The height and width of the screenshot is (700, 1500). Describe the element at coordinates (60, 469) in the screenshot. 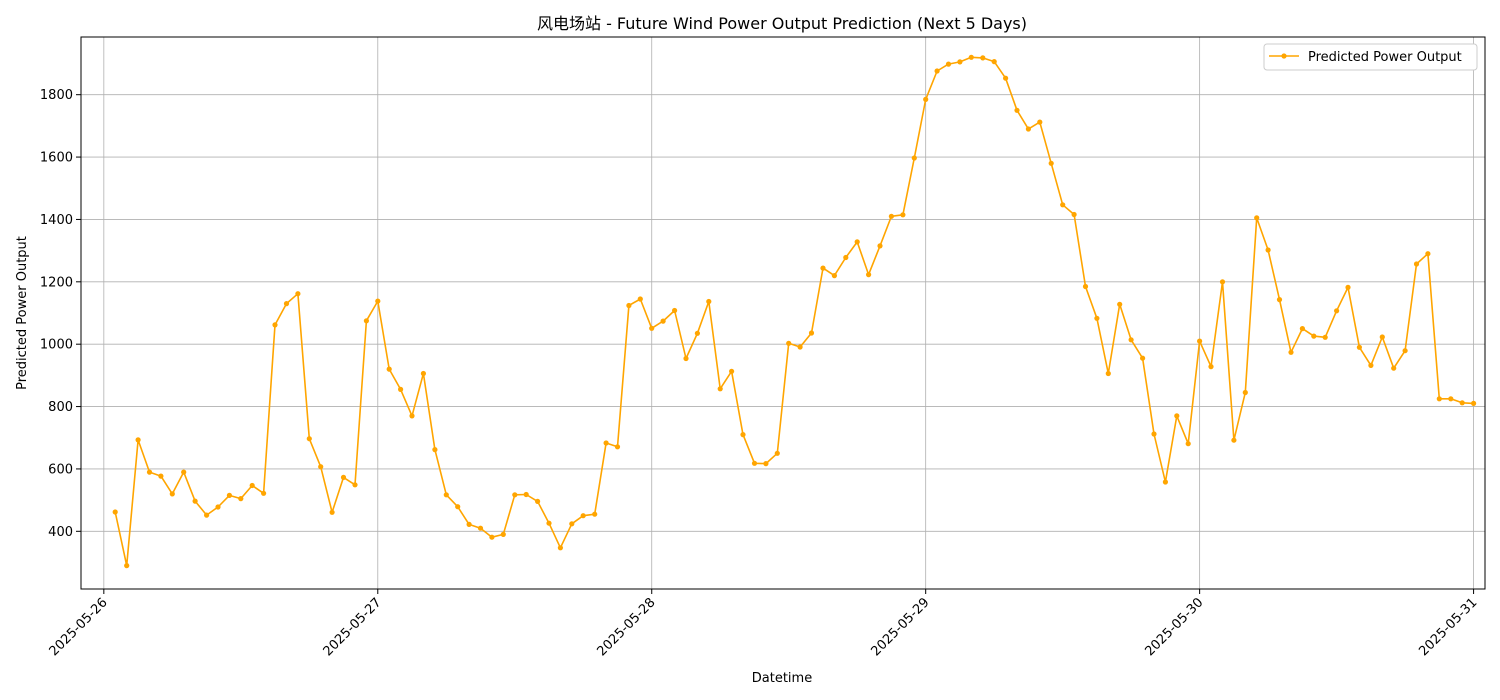

I see `y-tick-label: 600` at that location.